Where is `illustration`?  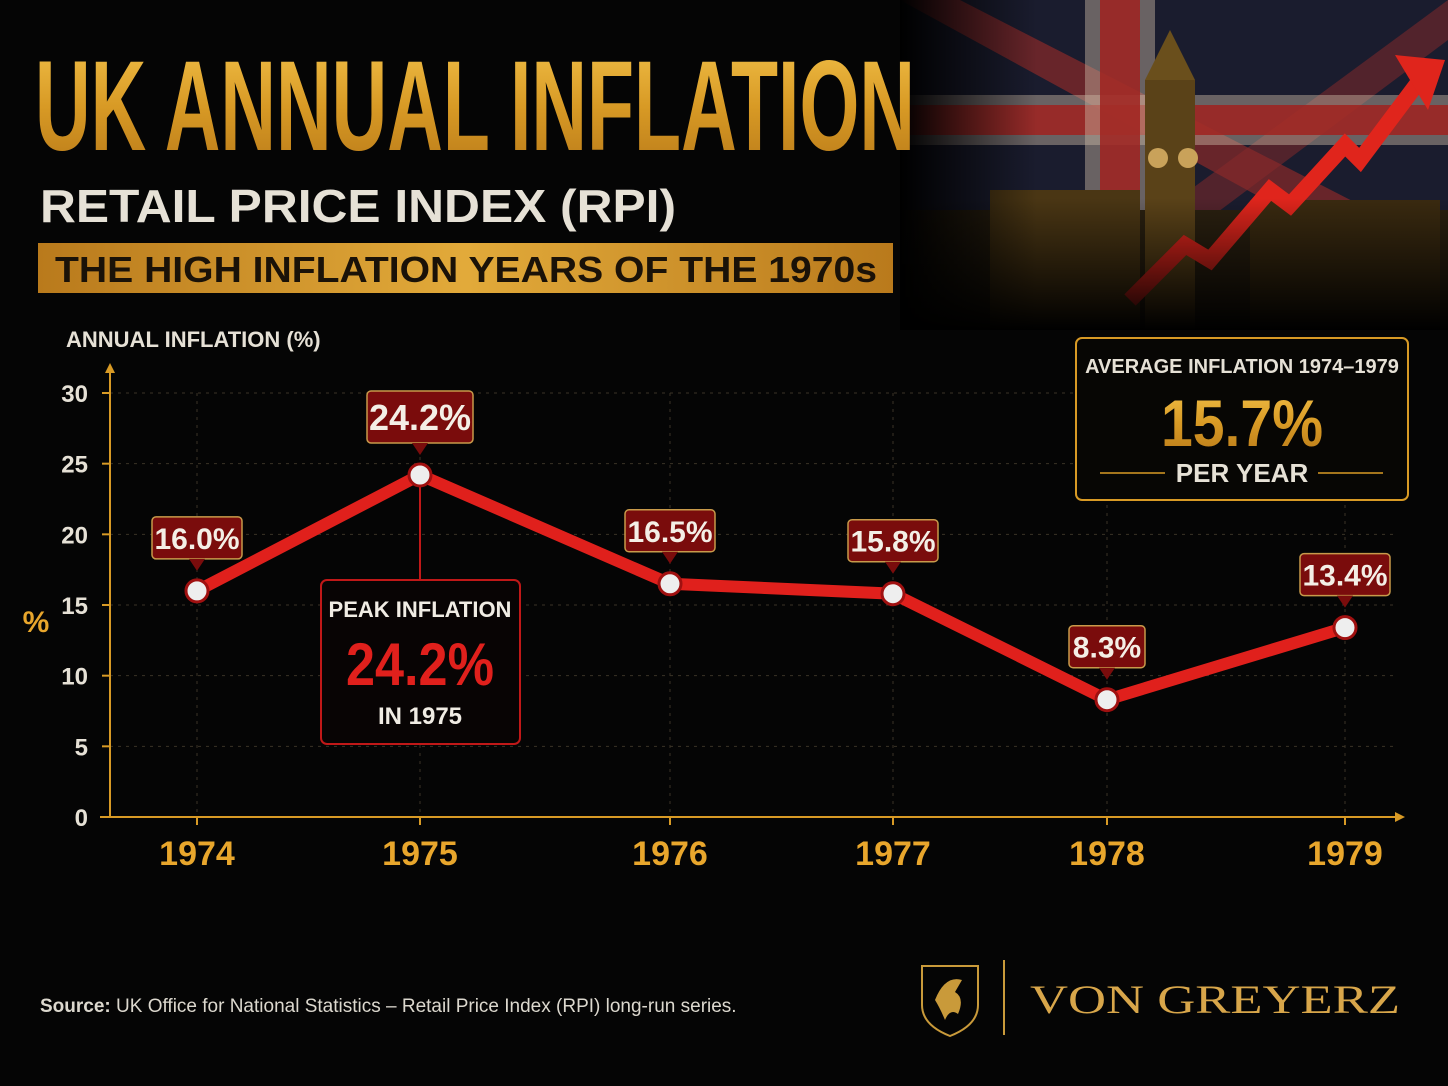 illustration is located at coordinates (1174, 165).